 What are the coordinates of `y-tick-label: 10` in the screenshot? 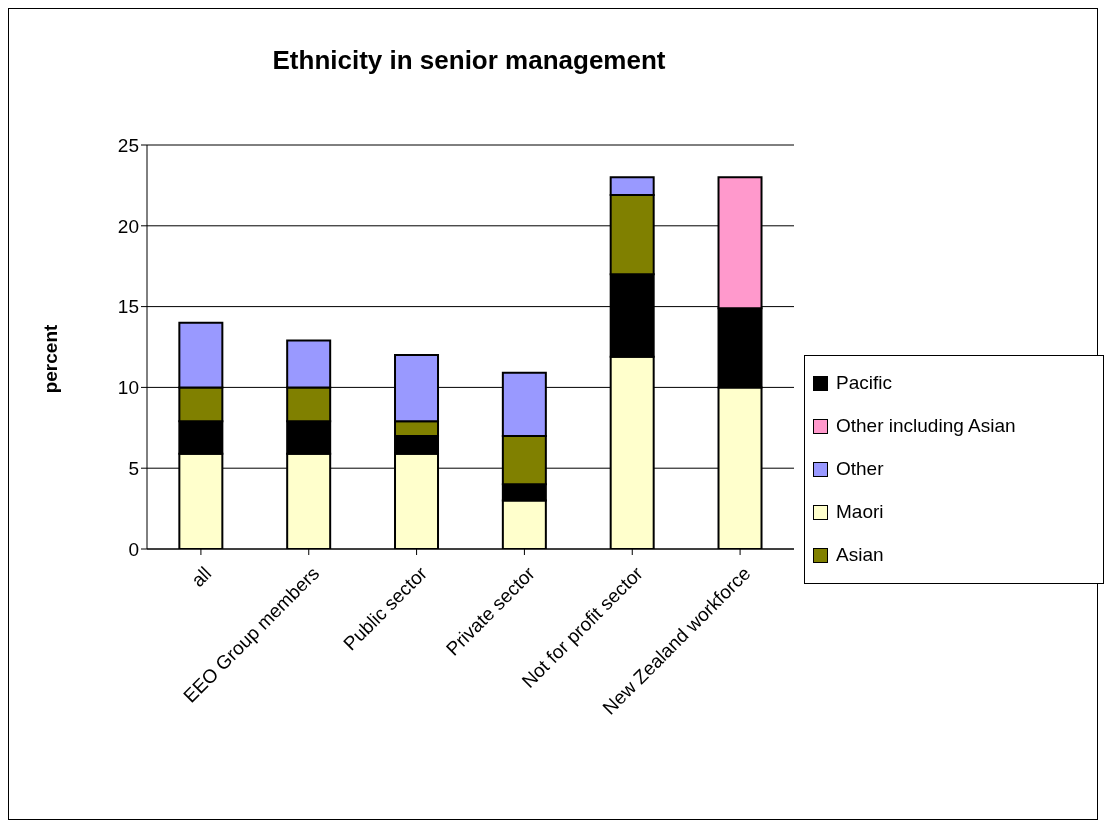 It's located at (128, 388).